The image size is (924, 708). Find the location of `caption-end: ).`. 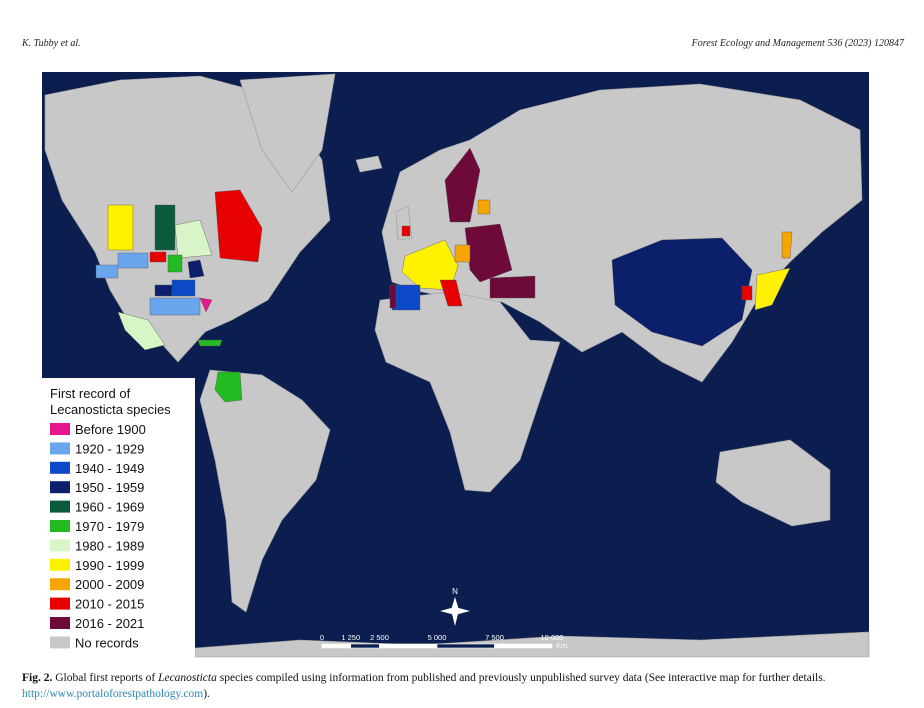

caption-end: ). is located at coordinates (206, 694).